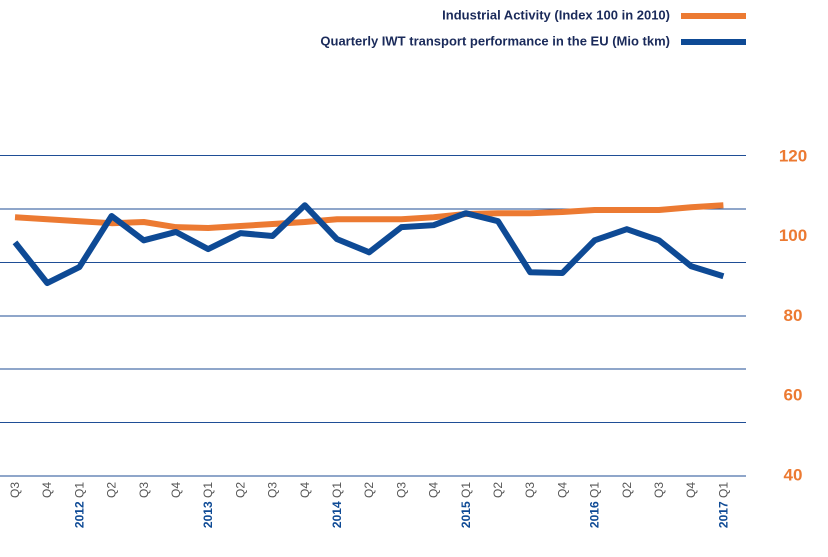  I want to click on y2-tick-label: 40, so click(793, 474).